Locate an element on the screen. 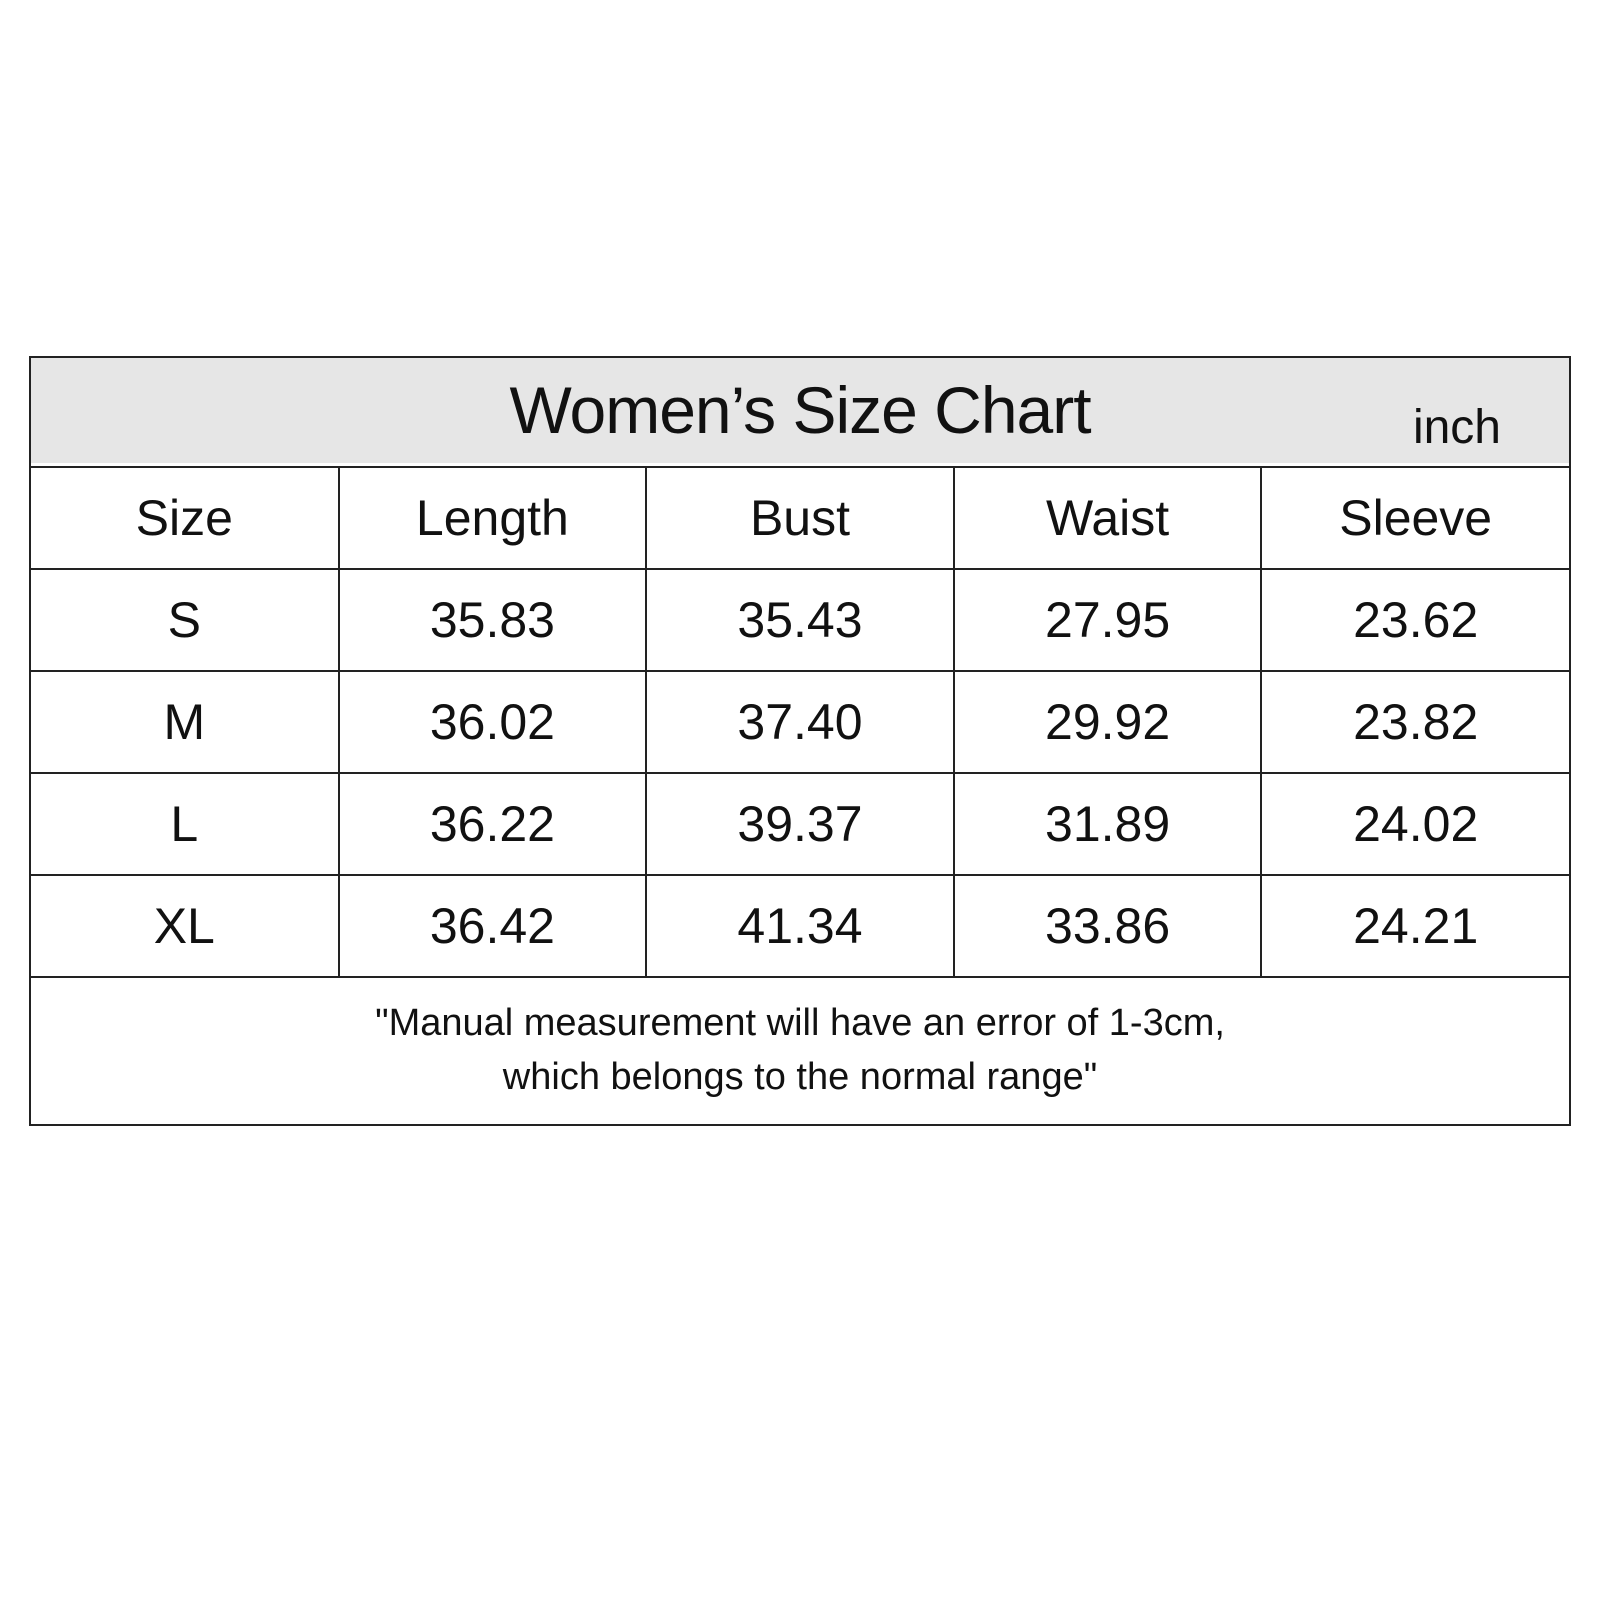  note-line-2: which belongs to the normal range" is located at coordinates (800, 1077).